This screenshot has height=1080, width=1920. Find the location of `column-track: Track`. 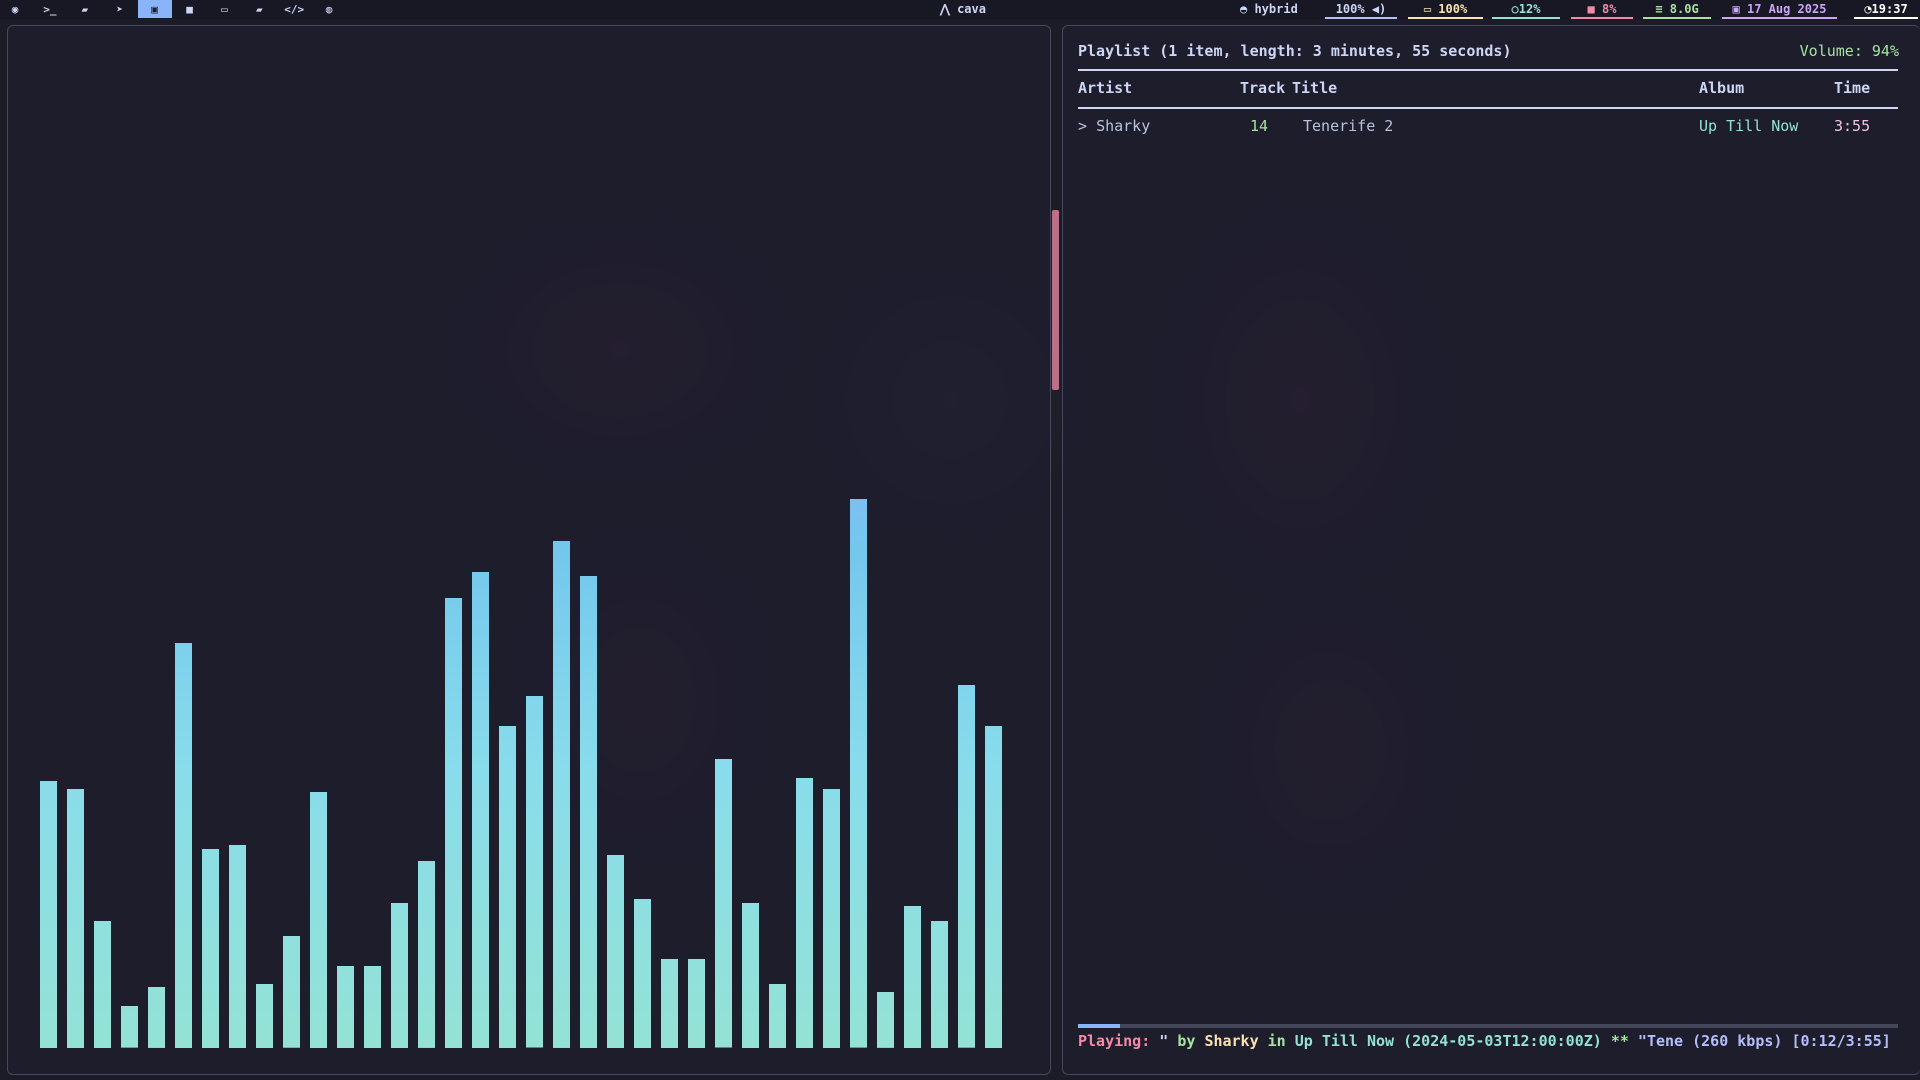

column-track: Track is located at coordinates (1263, 88).